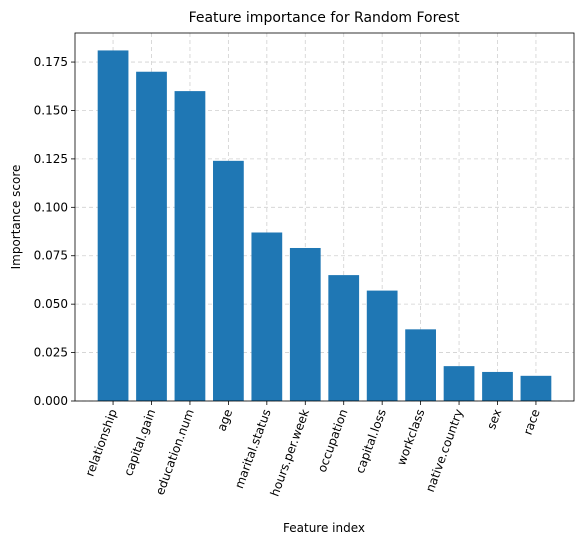 The height and width of the screenshot is (545, 584). What do you see at coordinates (51, 207) in the screenshot?
I see `y-tick-label: 0.100` at bounding box center [51, 207].